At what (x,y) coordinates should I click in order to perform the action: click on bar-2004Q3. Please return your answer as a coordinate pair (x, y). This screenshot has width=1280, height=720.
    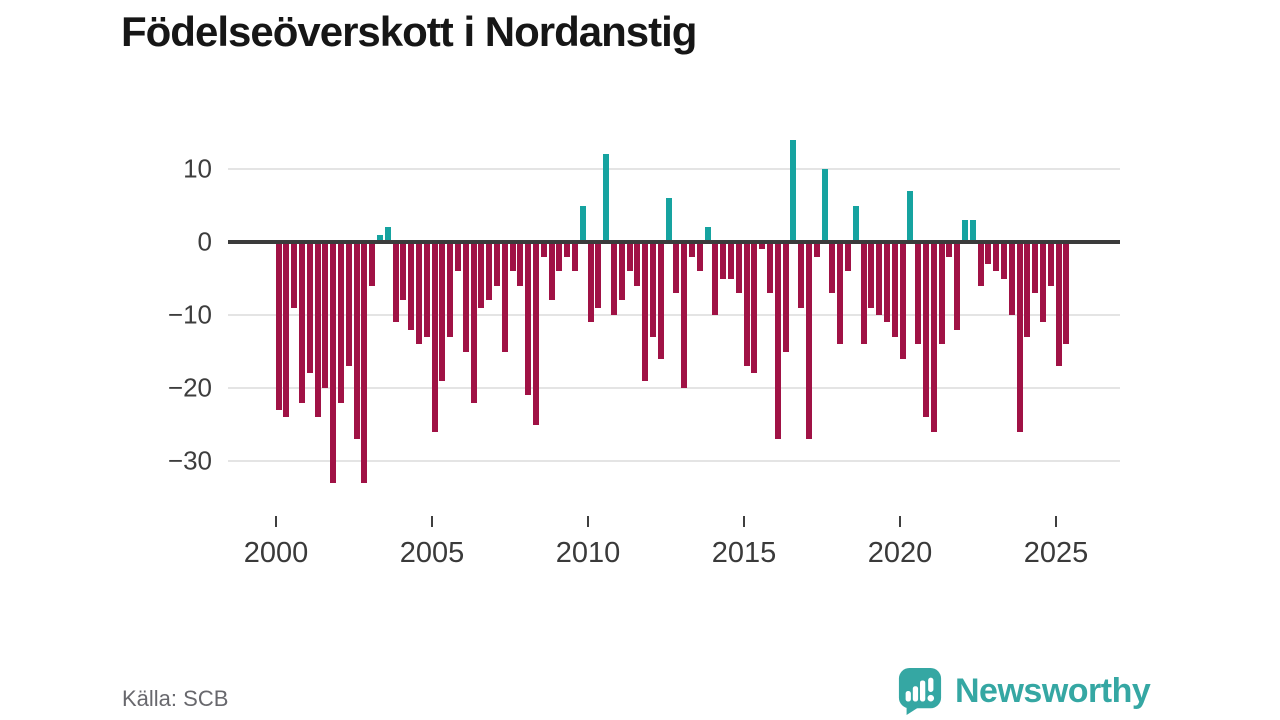
    Looking at the image, I should click on (419, 294).